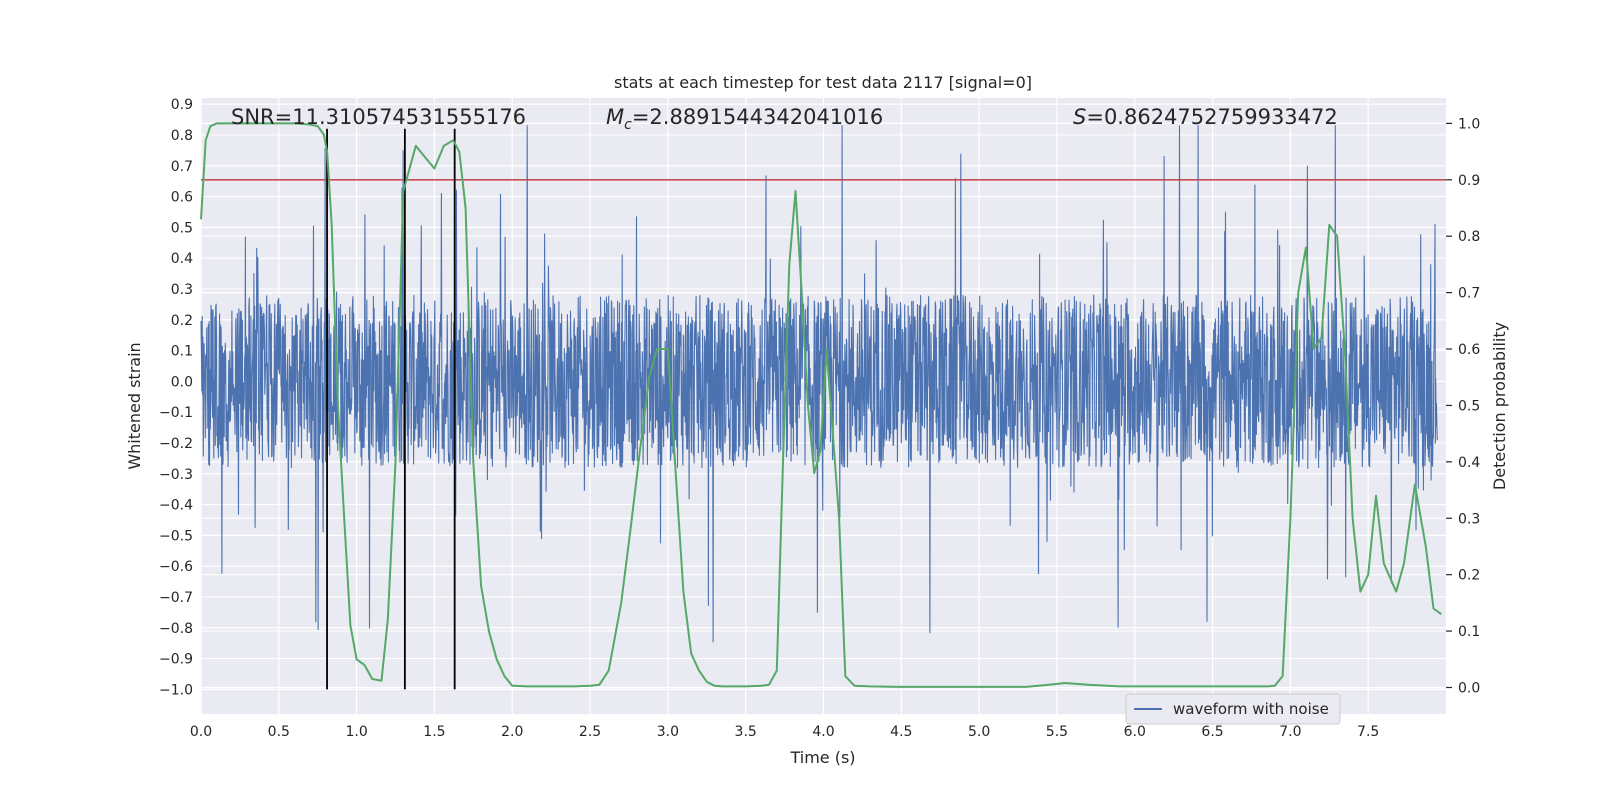 Image resolution: width=1600 pixels, height=800 pixels. What do you see at coordinates (1469, 576) in the screenshot?
I see `y2-tick-label-2: 0.2` at bounding box center [1469, 576].